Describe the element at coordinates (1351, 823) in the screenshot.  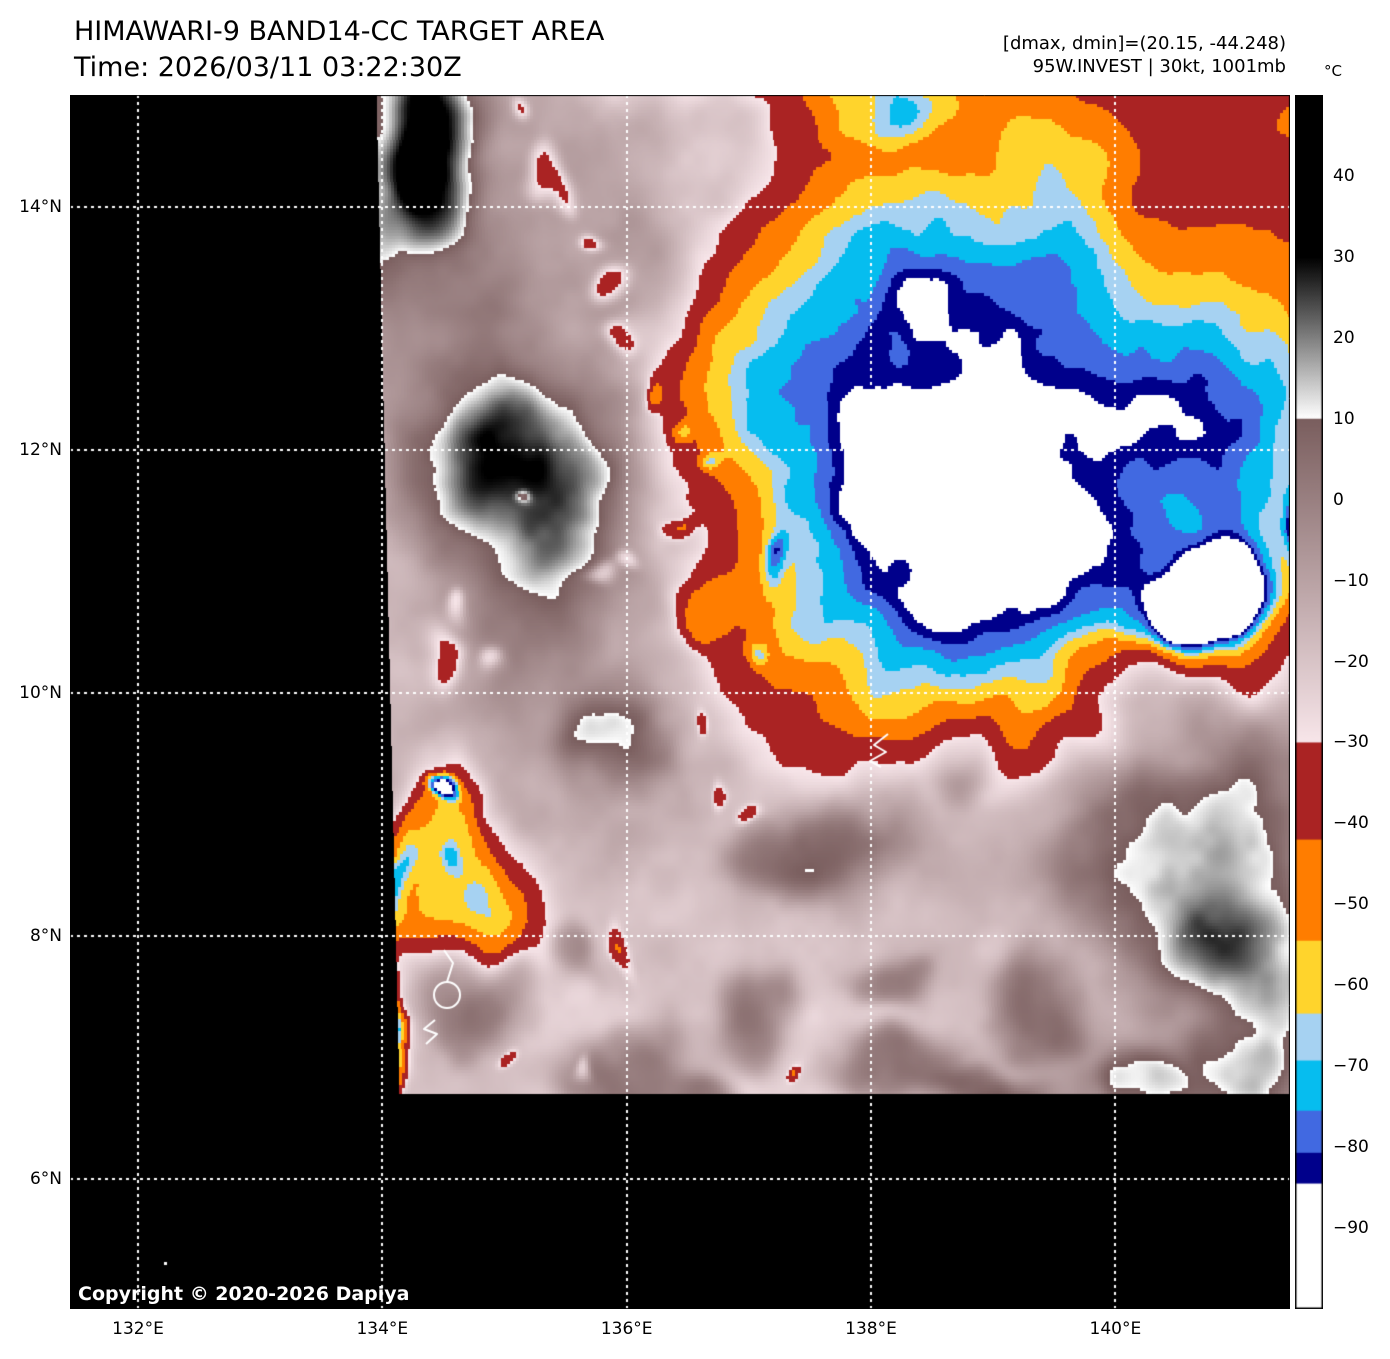
I see `colorbar-tick-label: −40` at that location.